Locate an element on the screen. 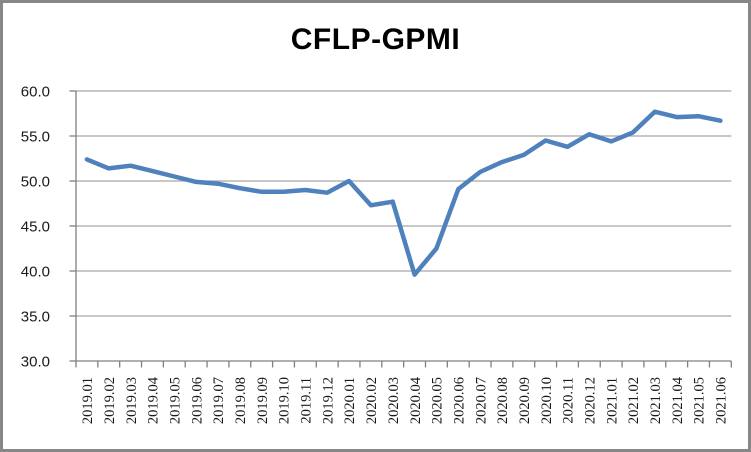 This screenshot has height=452, width=751. x-axis-label: 2019.10 is located at coordinates (285, 400).